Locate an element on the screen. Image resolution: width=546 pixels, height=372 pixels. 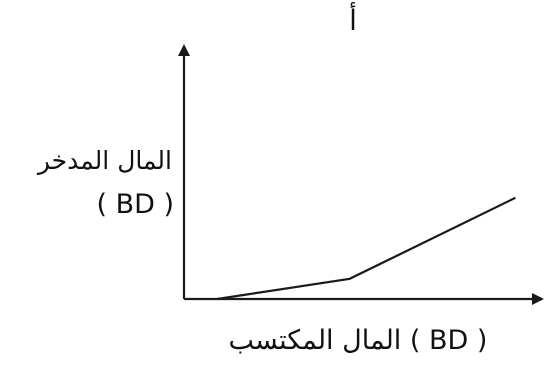
x-axis-label: المال المكتسب ( BD ) is located at coordinates (358, 340).